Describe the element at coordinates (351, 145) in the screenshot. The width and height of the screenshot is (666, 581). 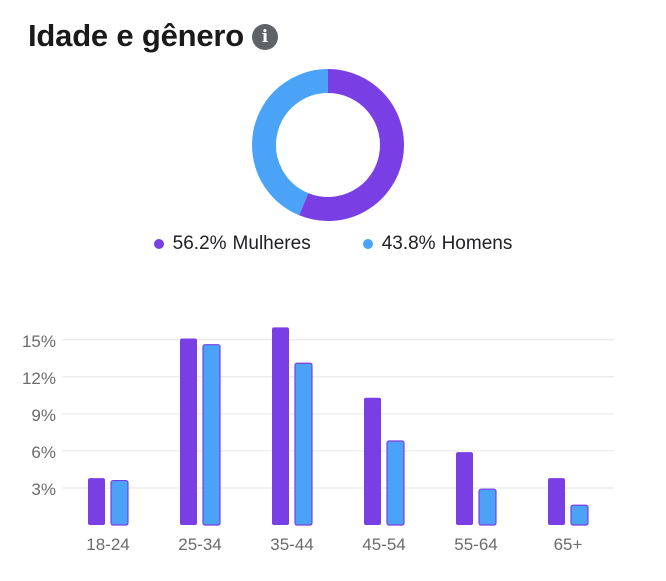
I see `donut-slice-mulheres` at that location.